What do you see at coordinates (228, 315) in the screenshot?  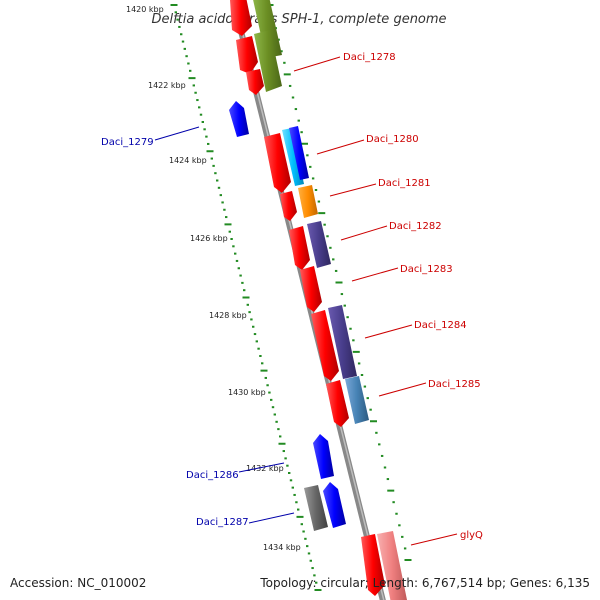 I see `kbp-label-1428: 1428 kbp` at bounding box center [228, 315].